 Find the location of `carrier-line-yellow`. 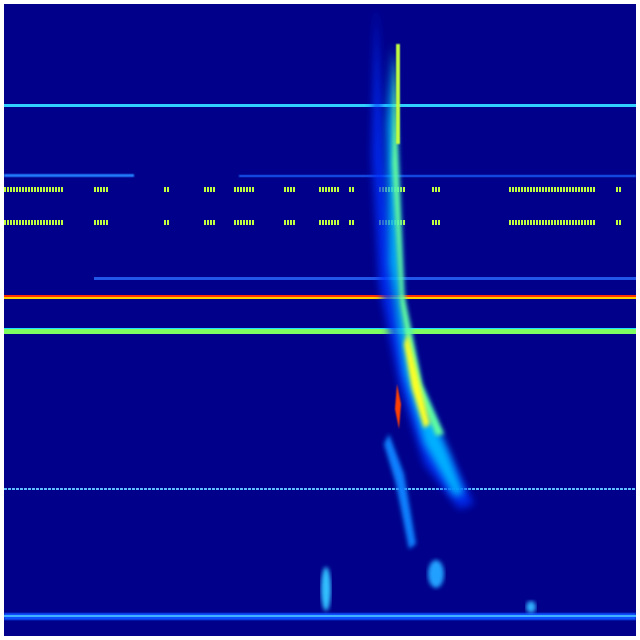

carrier-line-yellow is located at coordinates (320, 298).